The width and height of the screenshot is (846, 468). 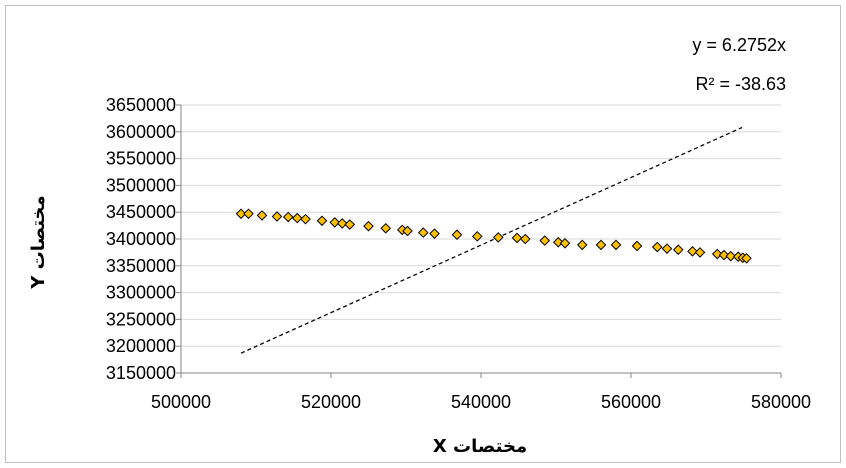 I want to click on x-tick-label: 500000, so click(x=181, y=402).